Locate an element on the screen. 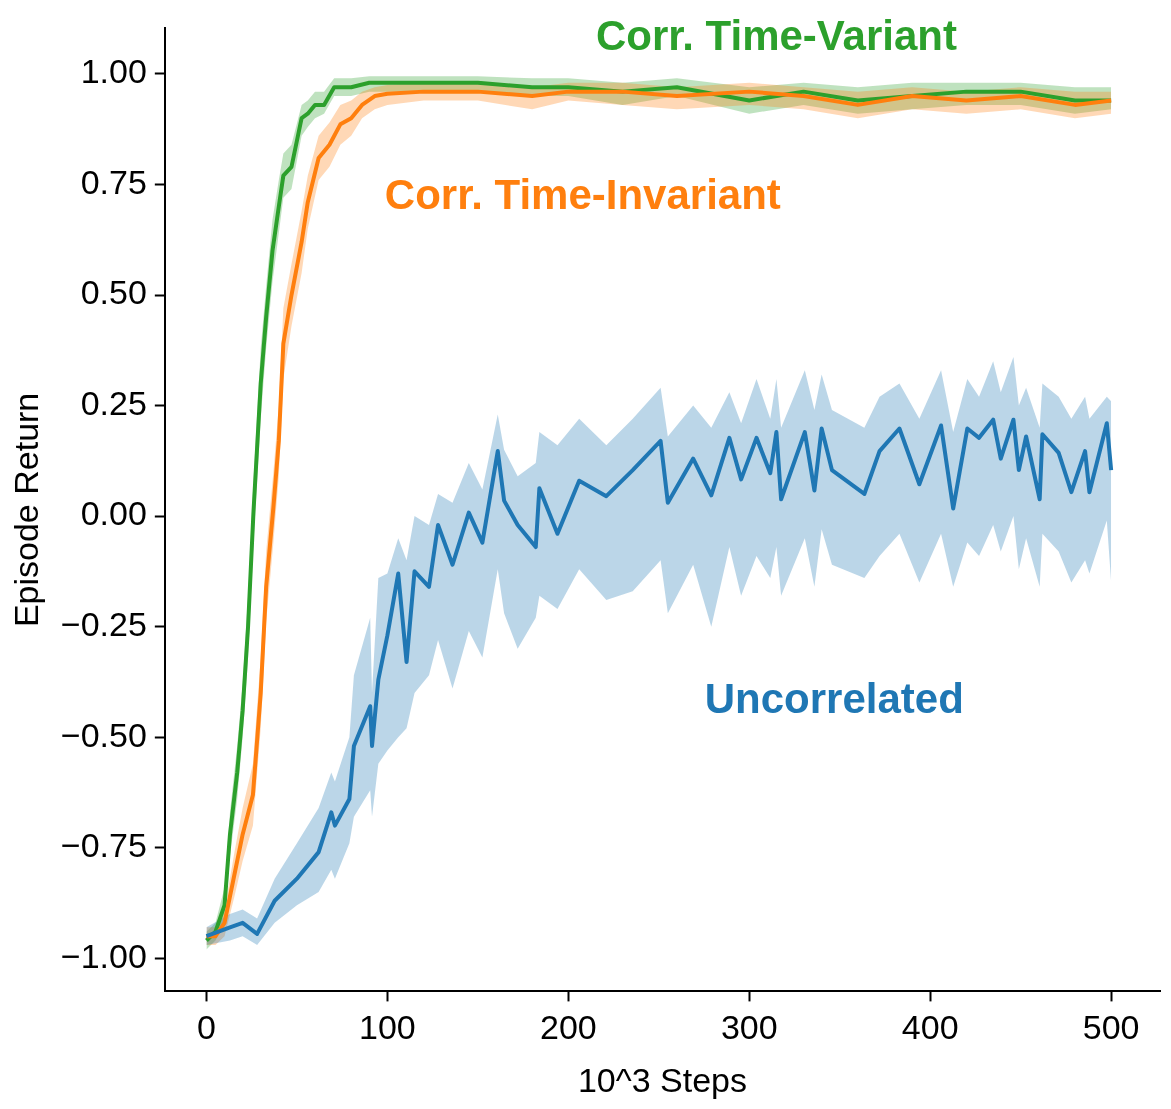  text: Uncorrelated is located at coordinates (834, 699).